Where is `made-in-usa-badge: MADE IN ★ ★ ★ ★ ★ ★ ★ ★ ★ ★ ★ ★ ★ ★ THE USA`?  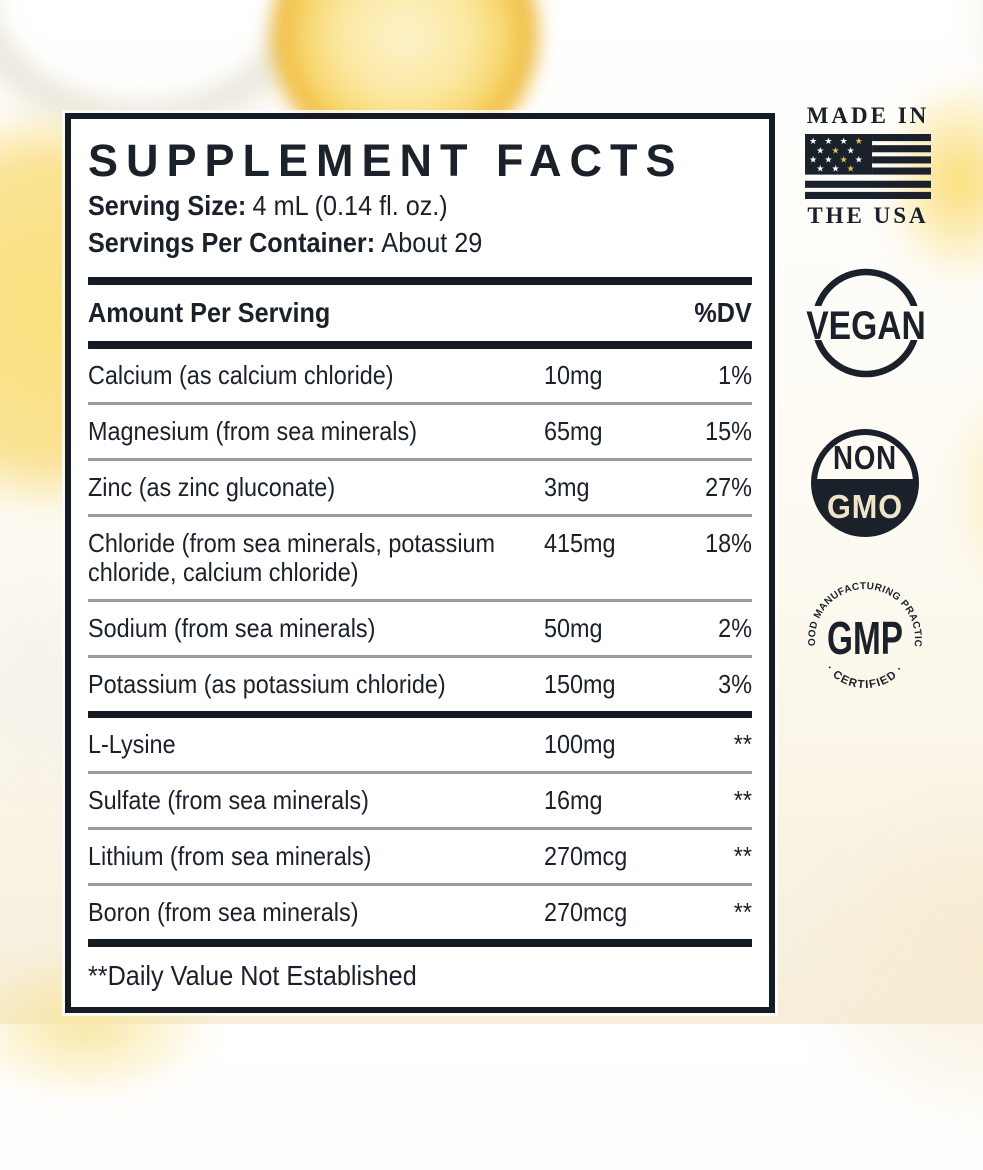
made-in-usa-badge: MADE IN ★ ★ ★ ★ ★ ★ ★ ★ ★ ★ ★ ★ ★ ★ THE USA is located at coordinates (868, 166).